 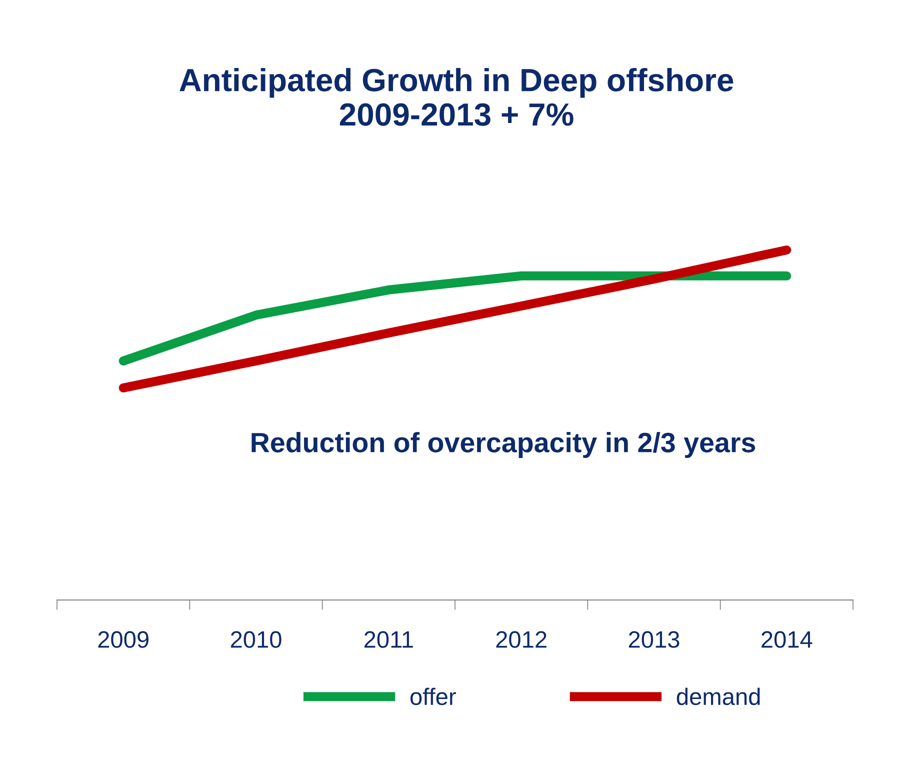 I want to click on chart-title: Anticipated Growth in Deep offshore 2009-2013 + 7%, so click(x=457, y=97).